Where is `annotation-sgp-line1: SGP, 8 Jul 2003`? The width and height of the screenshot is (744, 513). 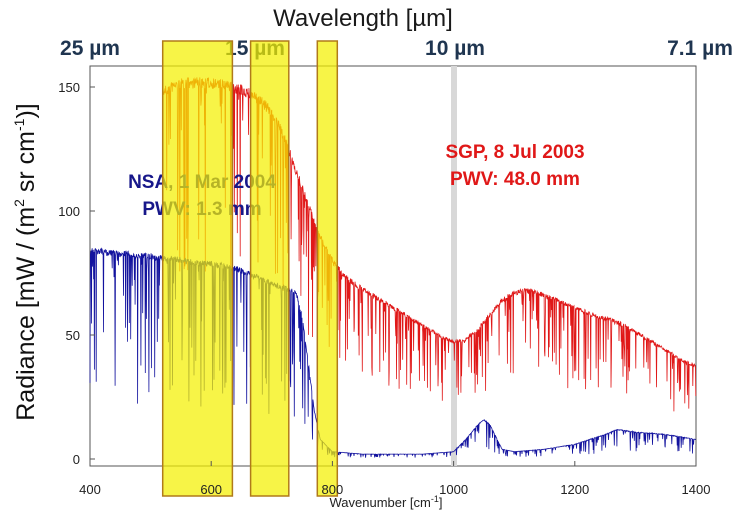
annotation-sgp-line1: SGP, 8 Jul 2003 is located at coordinates (514, 152).